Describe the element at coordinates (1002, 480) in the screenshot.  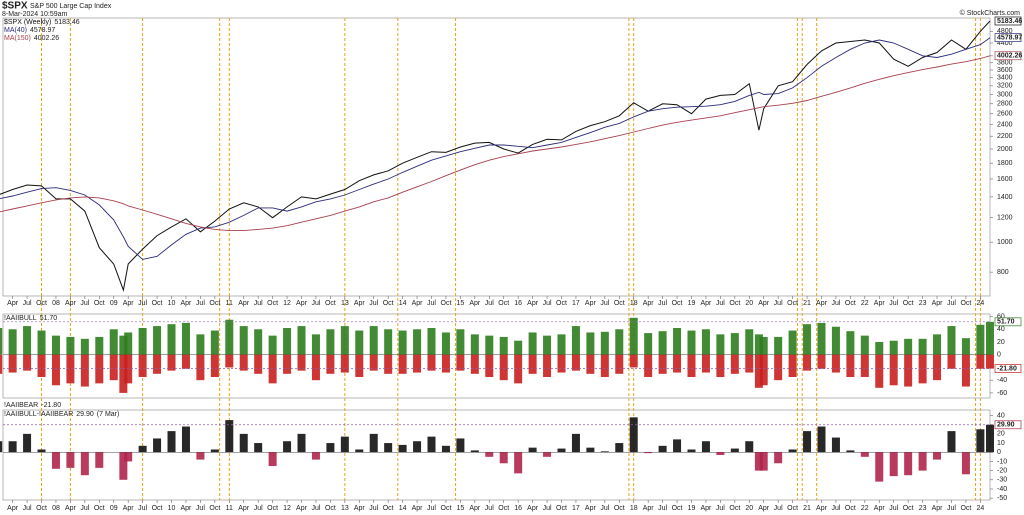
I see `y-tick-label: -30` at that location.